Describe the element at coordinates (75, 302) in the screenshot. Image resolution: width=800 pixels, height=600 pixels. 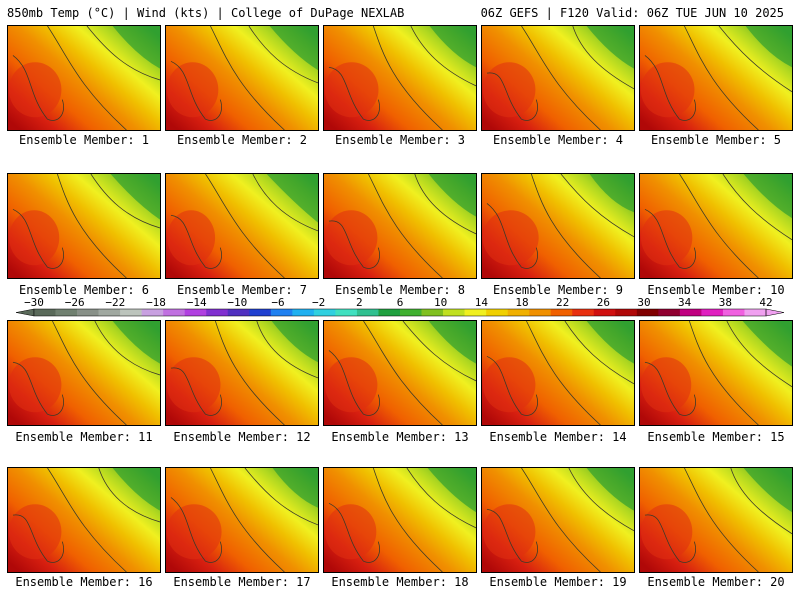
I see `colorbar-tick-label: −26` at that location.